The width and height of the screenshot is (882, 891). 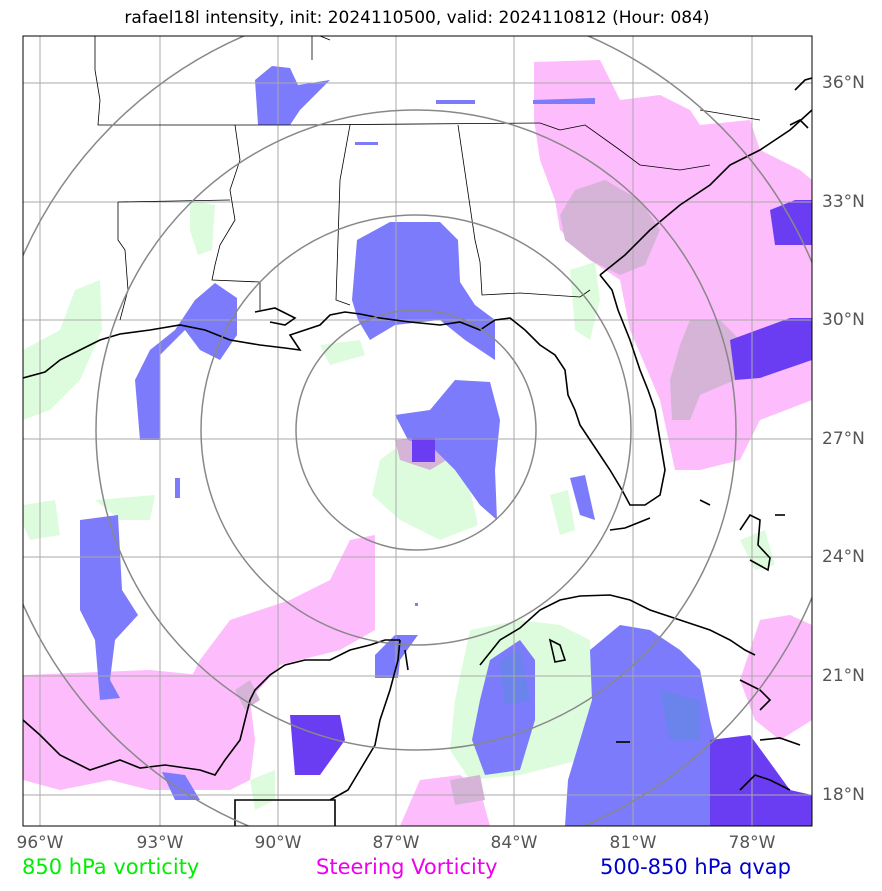 I want to click on lon-label: 84°W, so click(x=514, y=843).